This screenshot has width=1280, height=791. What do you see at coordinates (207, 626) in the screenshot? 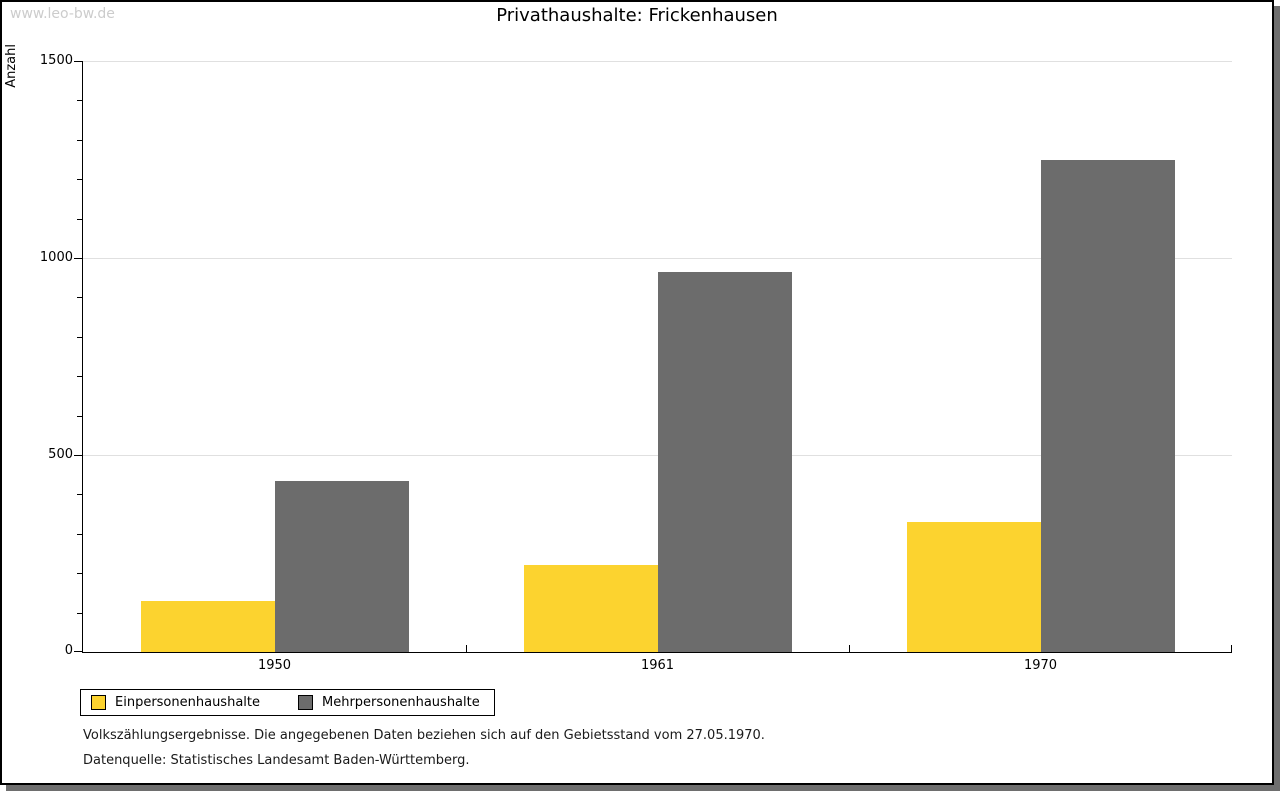
I see `bar-1950-einpersonenhaushalte` at bounding box center [207, 626].